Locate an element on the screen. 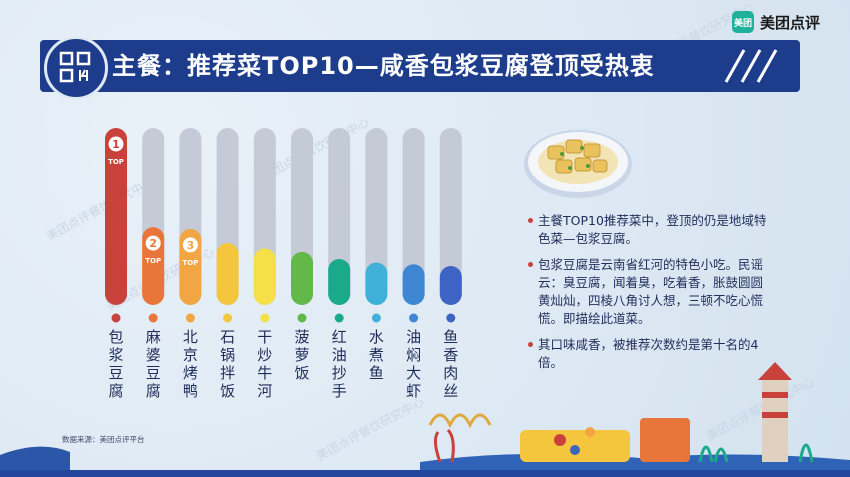  bar-水煮鱼 is located at coordinates (376, 283).